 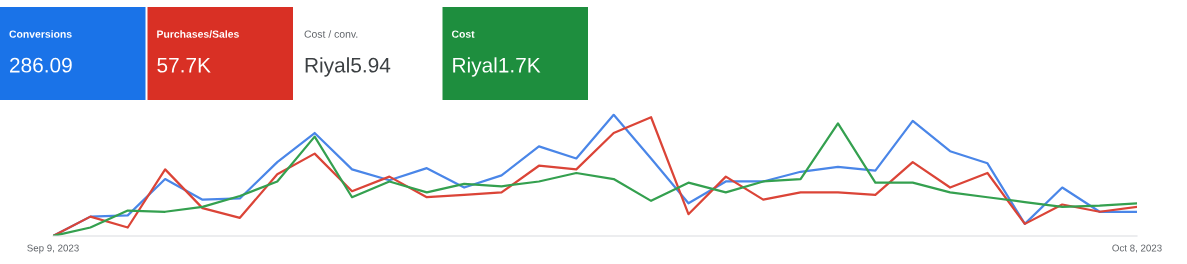 What do you see at coordinates (463, 34) in the screenshot?
I see `category-label: Cost` at bounding box center [463, 34].